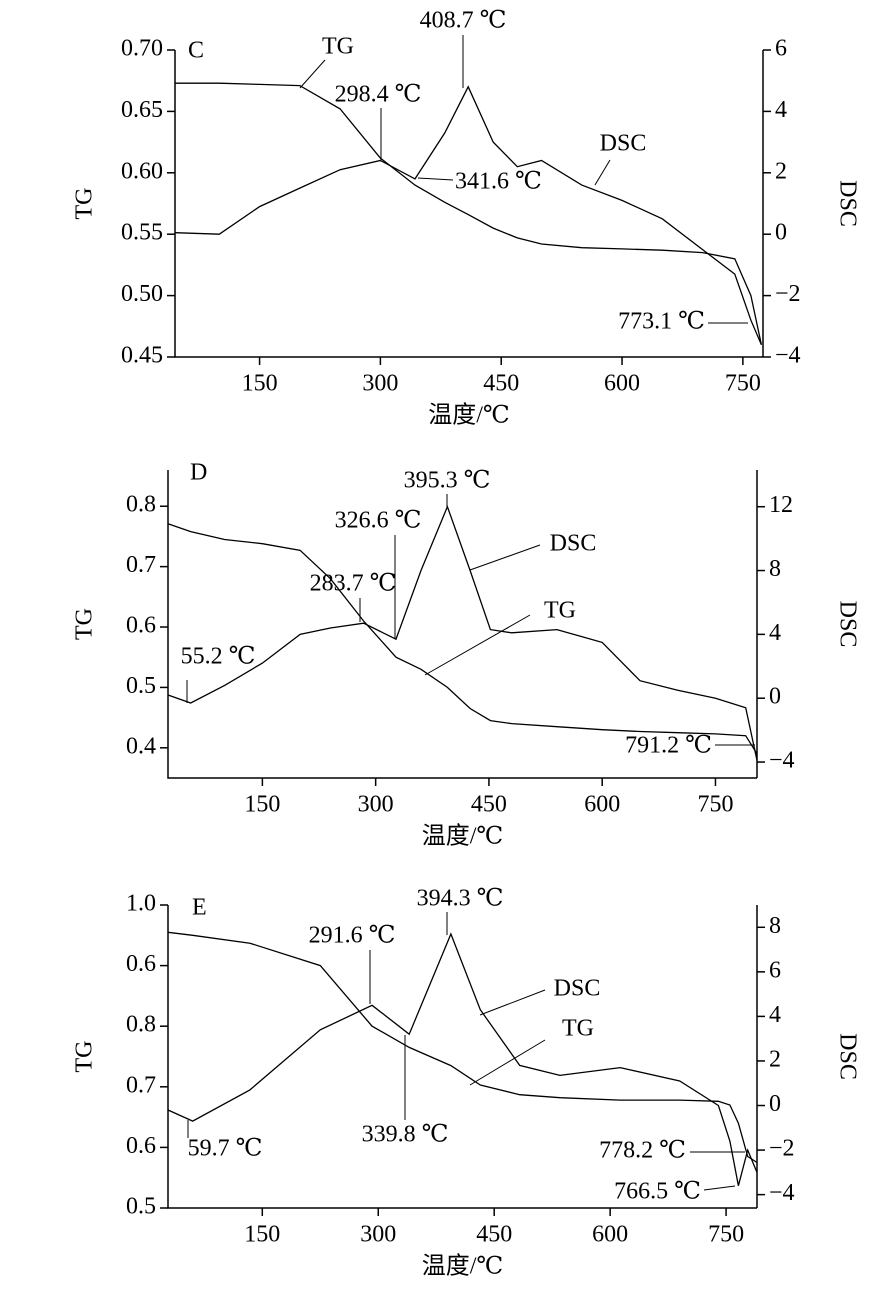  I want to click on panel-label: C, so click(196, 51).